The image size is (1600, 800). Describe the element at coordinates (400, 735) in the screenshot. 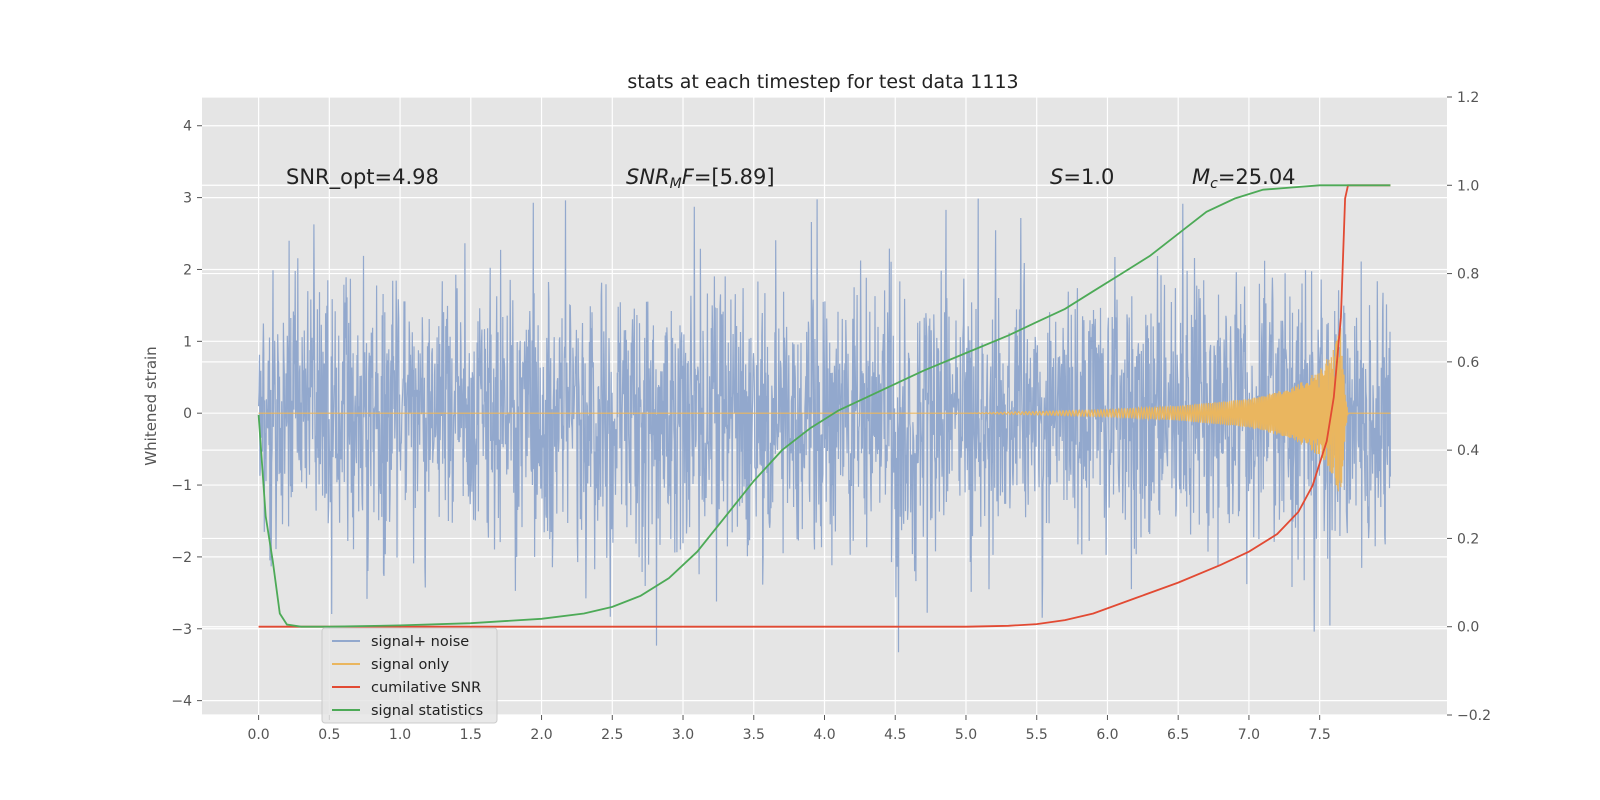

I see `x-tick-label: 1.0` at that location.